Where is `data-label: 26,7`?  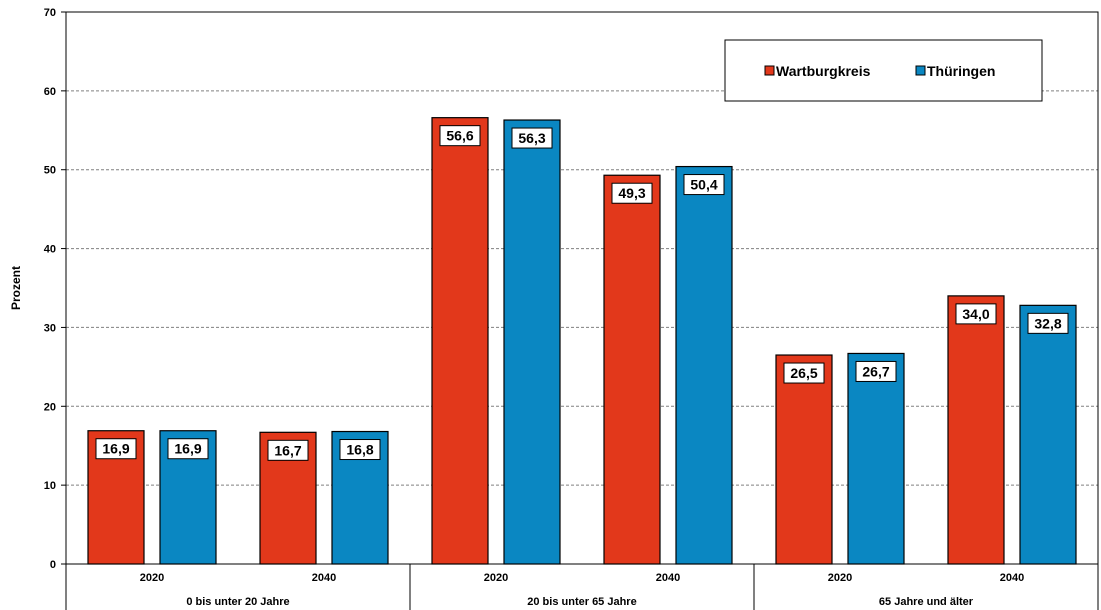
data-label: 26,7 is located at coordinates (875, 371).